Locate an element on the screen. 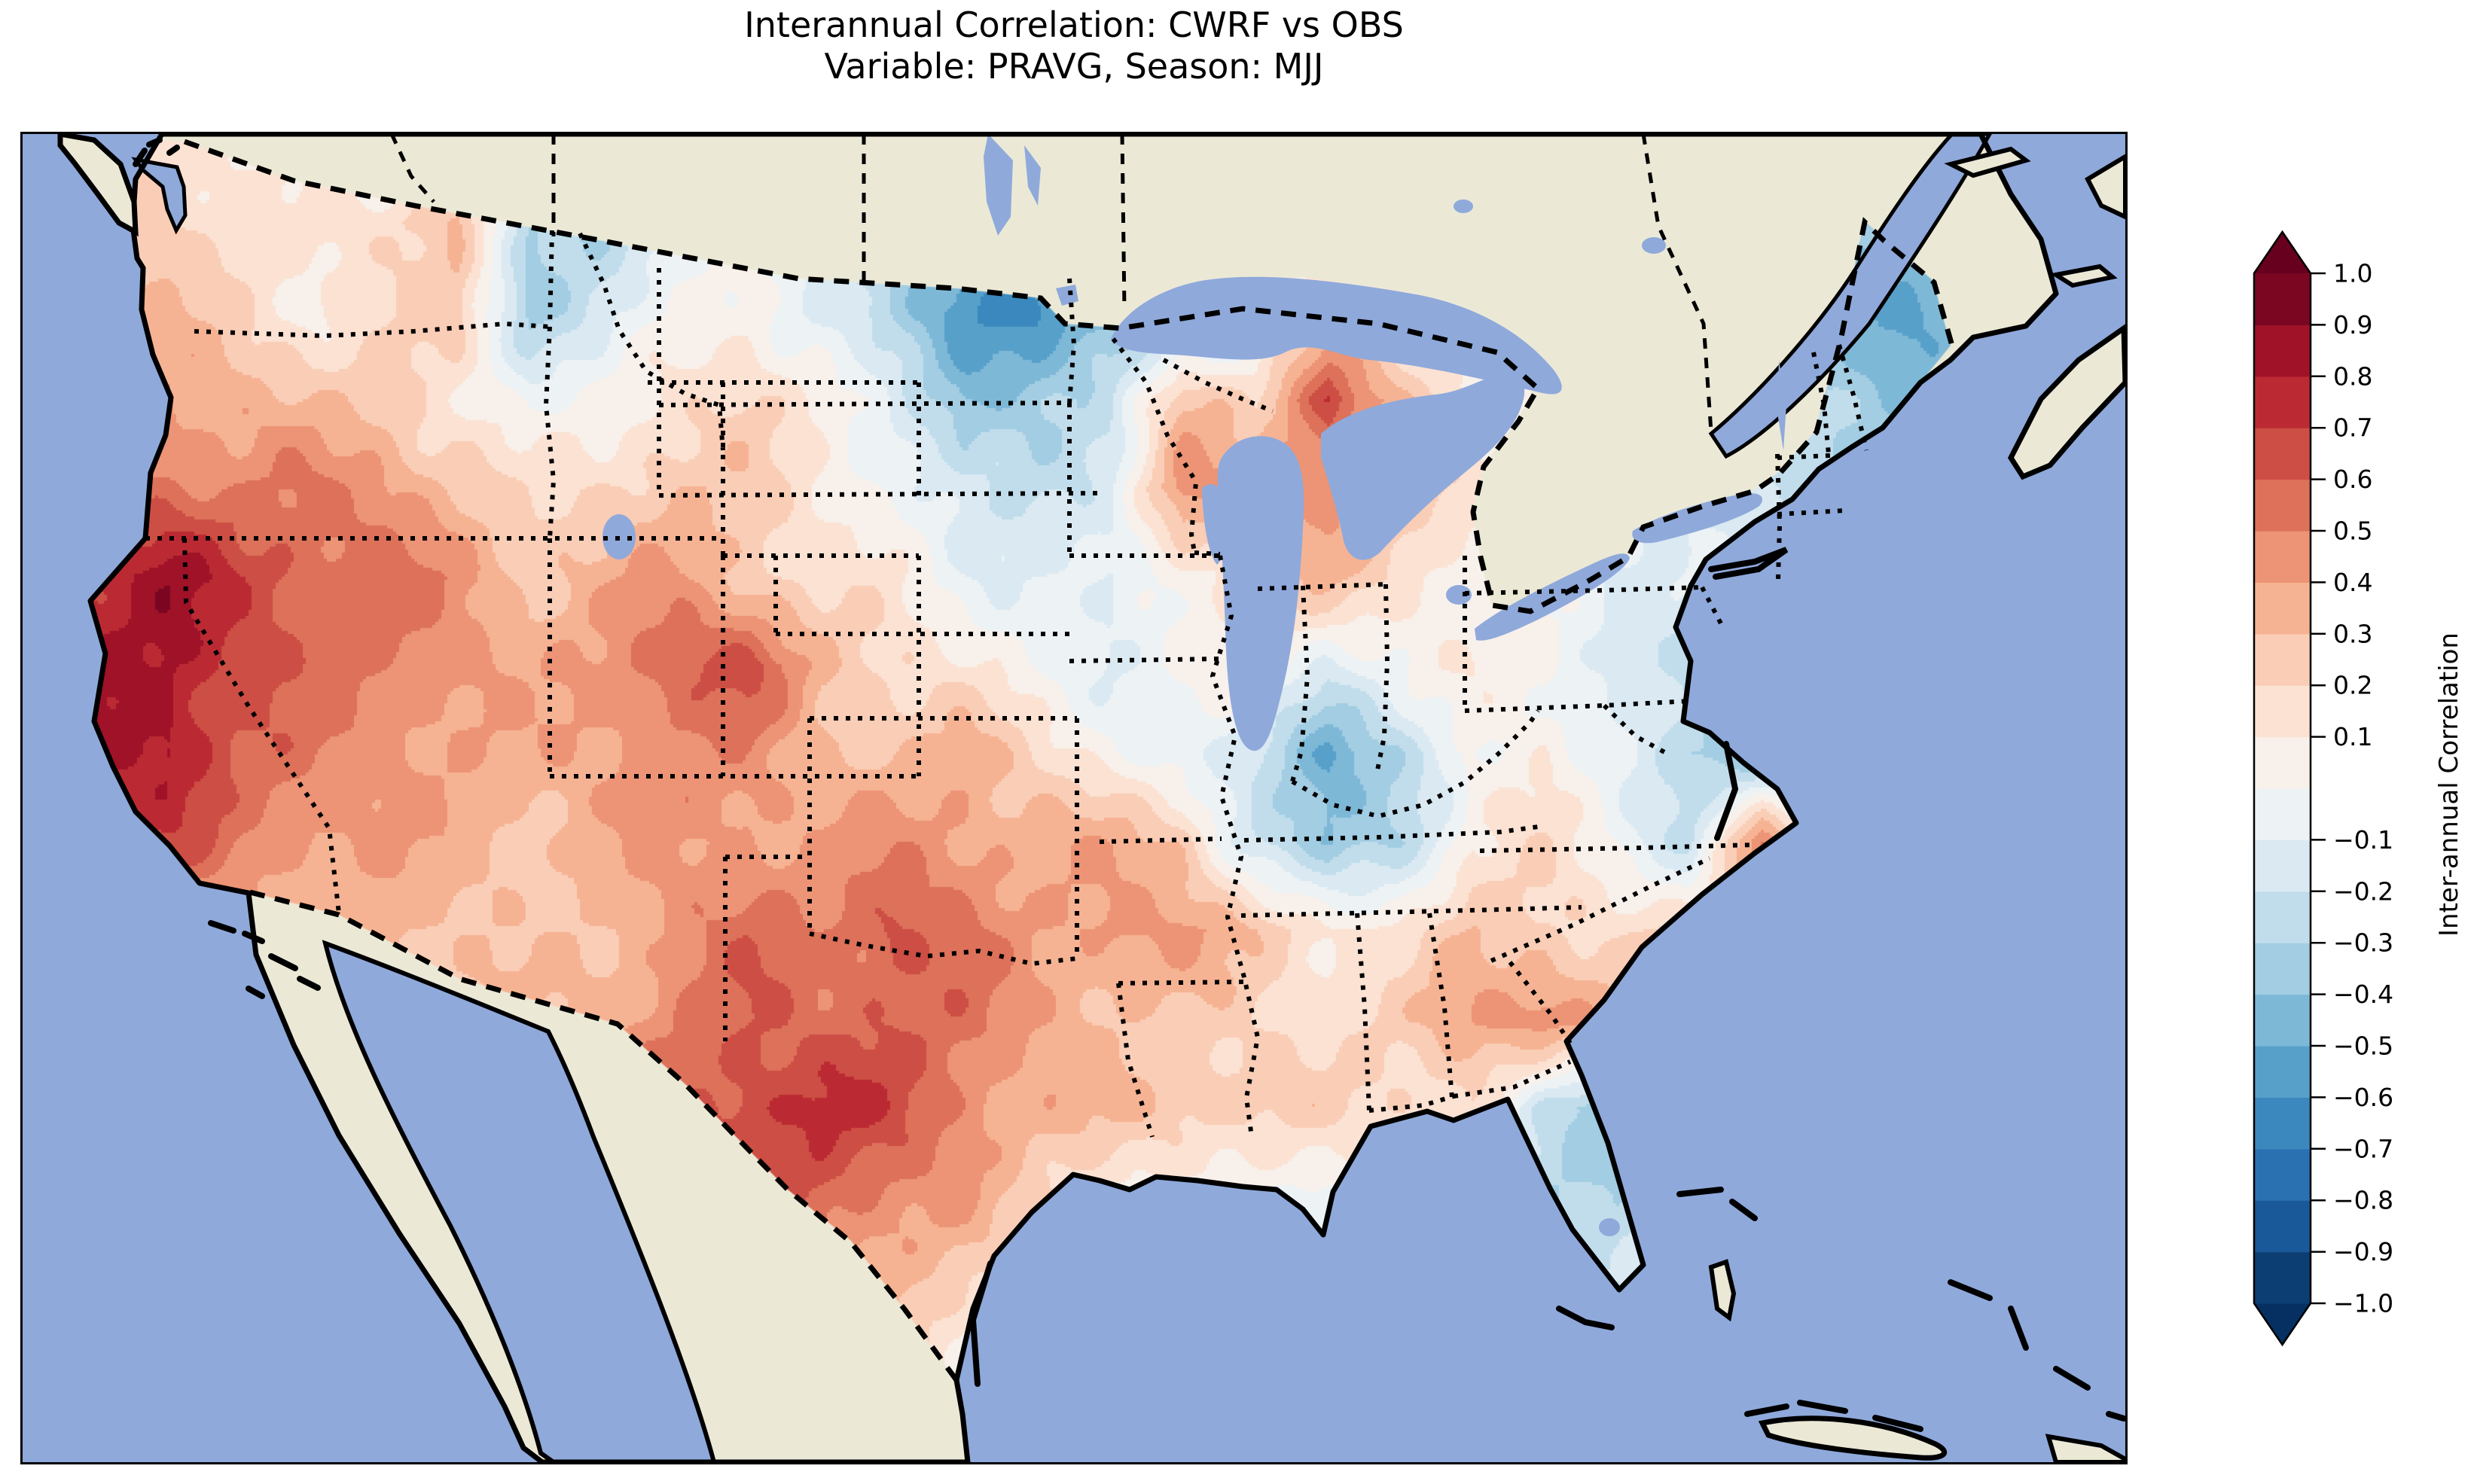 The image size is (2474, 1484). colorbar-tick-label: −0.1 is located at coordinates (2363, 840).